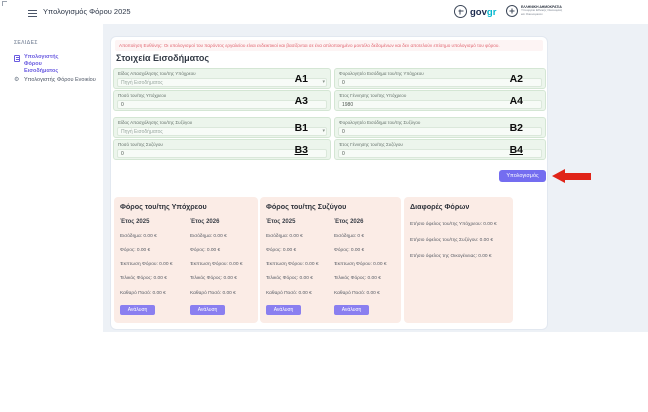  I want to click on gear-icon: ⚙, so click(17, 80).